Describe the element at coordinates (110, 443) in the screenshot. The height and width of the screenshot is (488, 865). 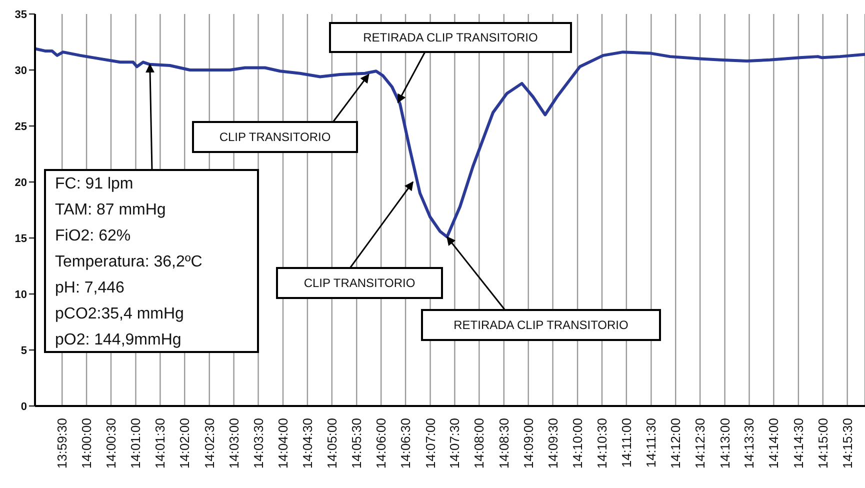
I see `x-tick-label: 14:00:30` at that location.